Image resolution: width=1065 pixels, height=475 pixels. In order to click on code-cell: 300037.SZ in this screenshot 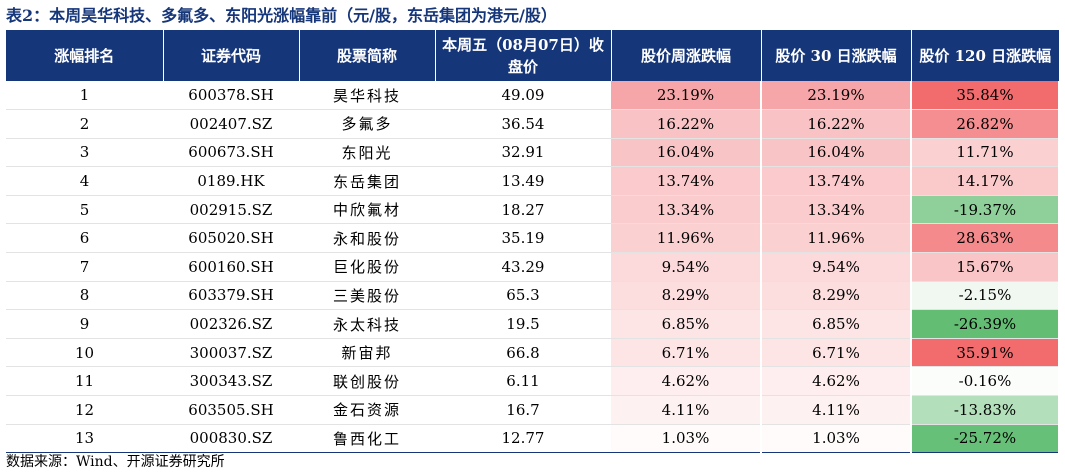, I will do `click(231, 353)`.